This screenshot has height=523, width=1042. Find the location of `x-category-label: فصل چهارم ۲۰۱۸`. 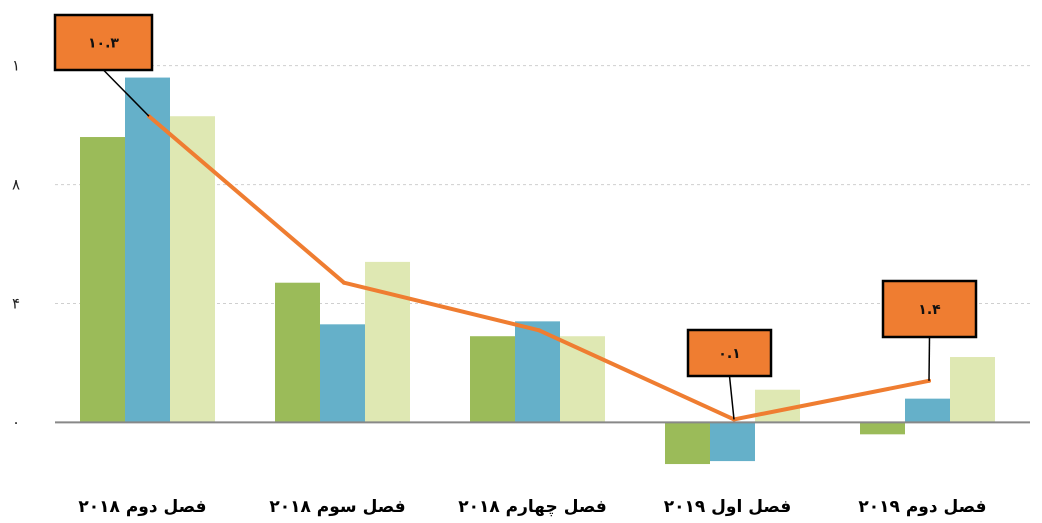

x-category-label: فصل چهارم ۲۰۱۸ is located at coordinates (532, 507).